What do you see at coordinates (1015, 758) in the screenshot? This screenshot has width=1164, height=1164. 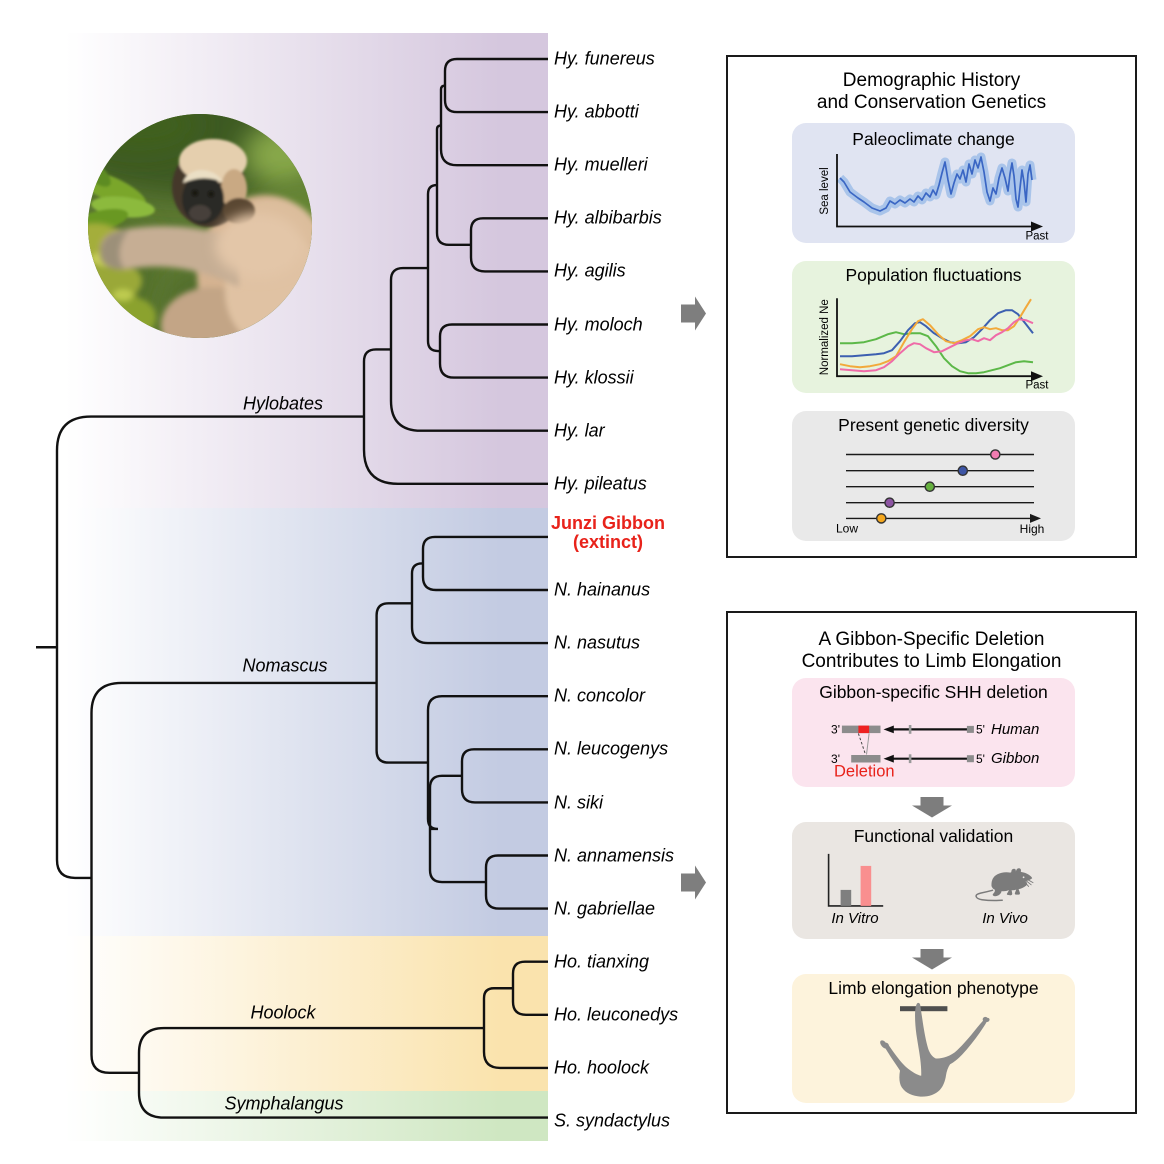 I see `svg-text: Gibbon` at bounding box center [1015, 758].